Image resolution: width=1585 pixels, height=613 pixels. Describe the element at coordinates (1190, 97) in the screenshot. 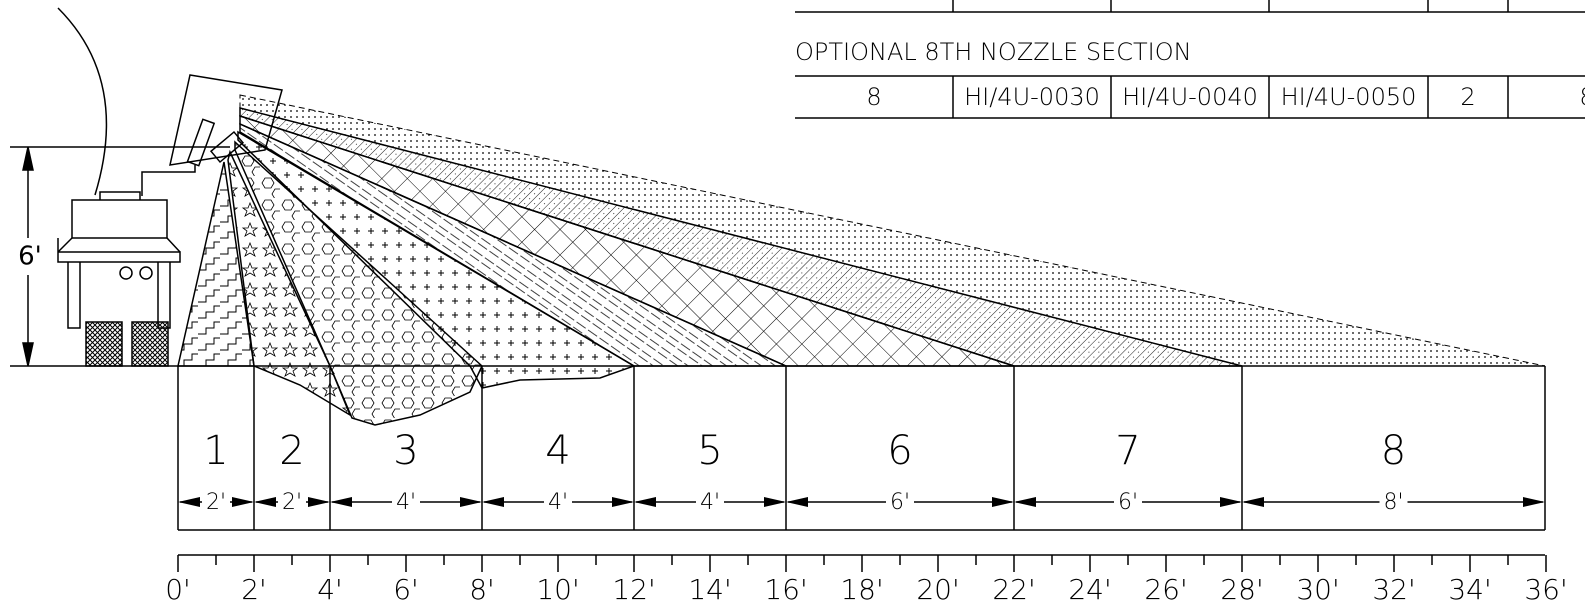

I see `table-cell: HI/4U-0040` at that location.